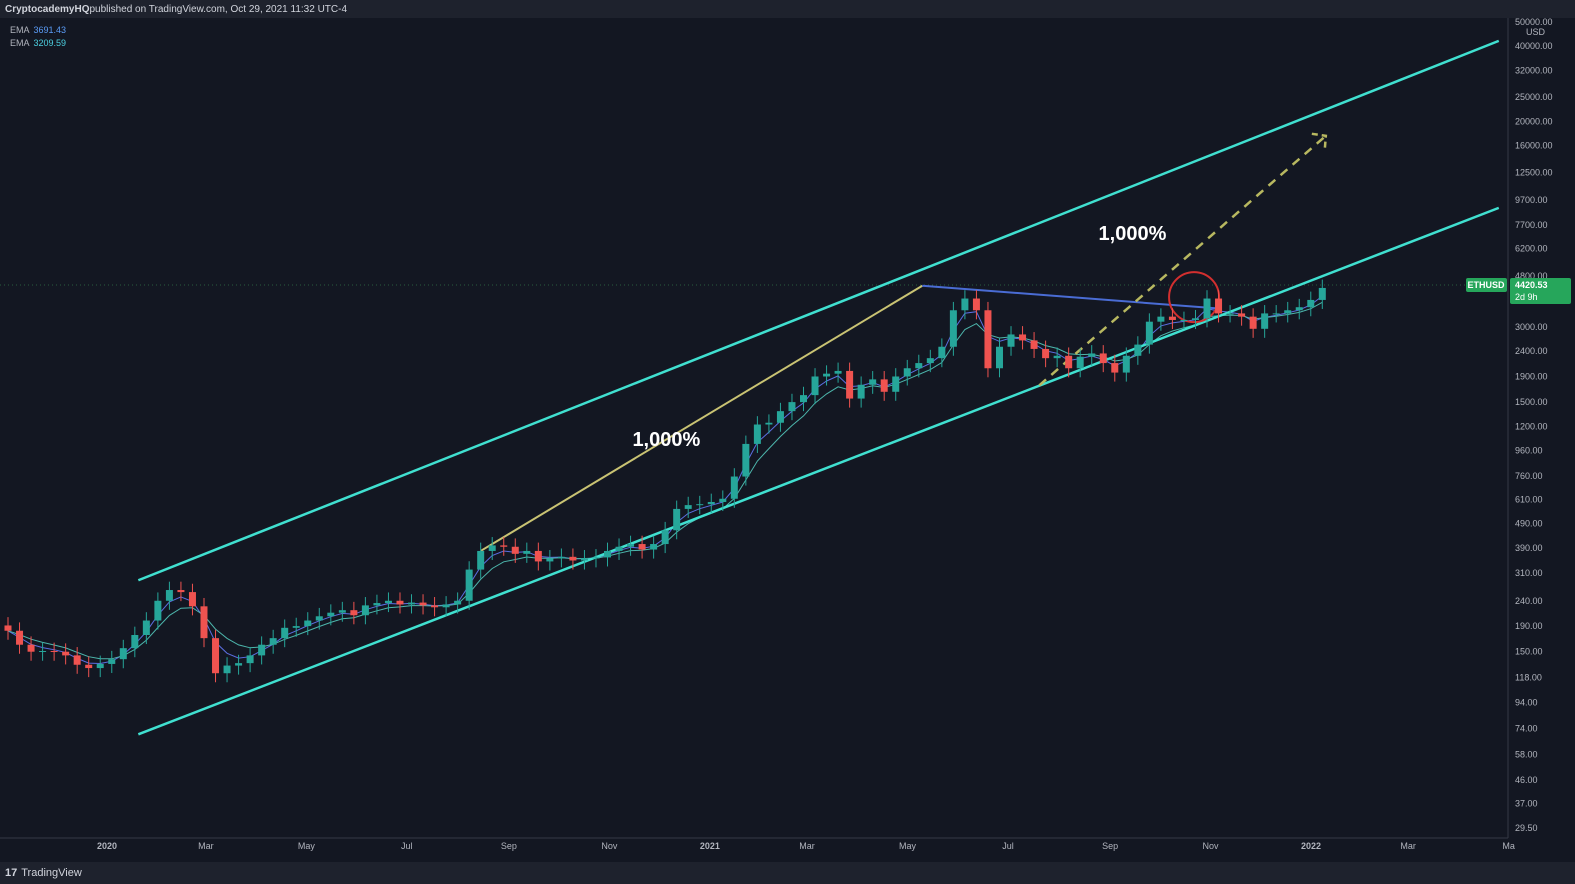 Image resolution: width=1575 pixels, height=884 pixels. What do you see at coordinates (908, 846) in the screenshot?
I see `time-tick-8: May` at bounding box center [908, 846].